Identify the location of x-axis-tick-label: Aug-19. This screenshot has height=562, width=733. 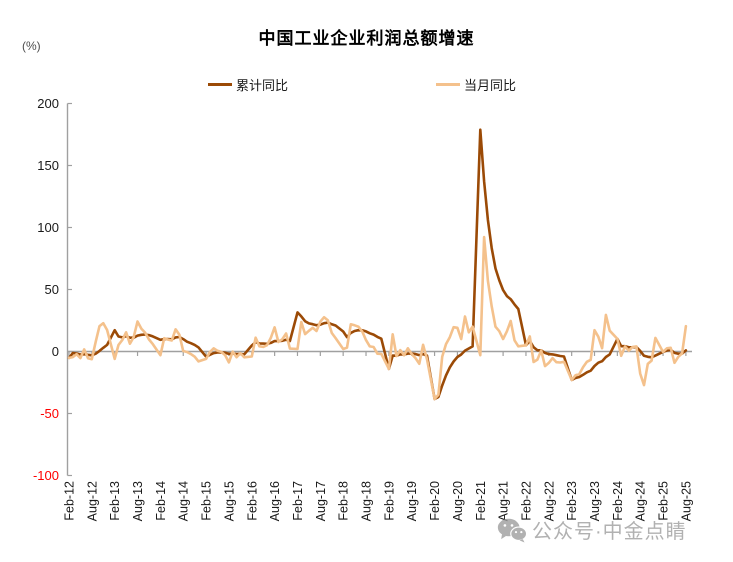
(412, 501).